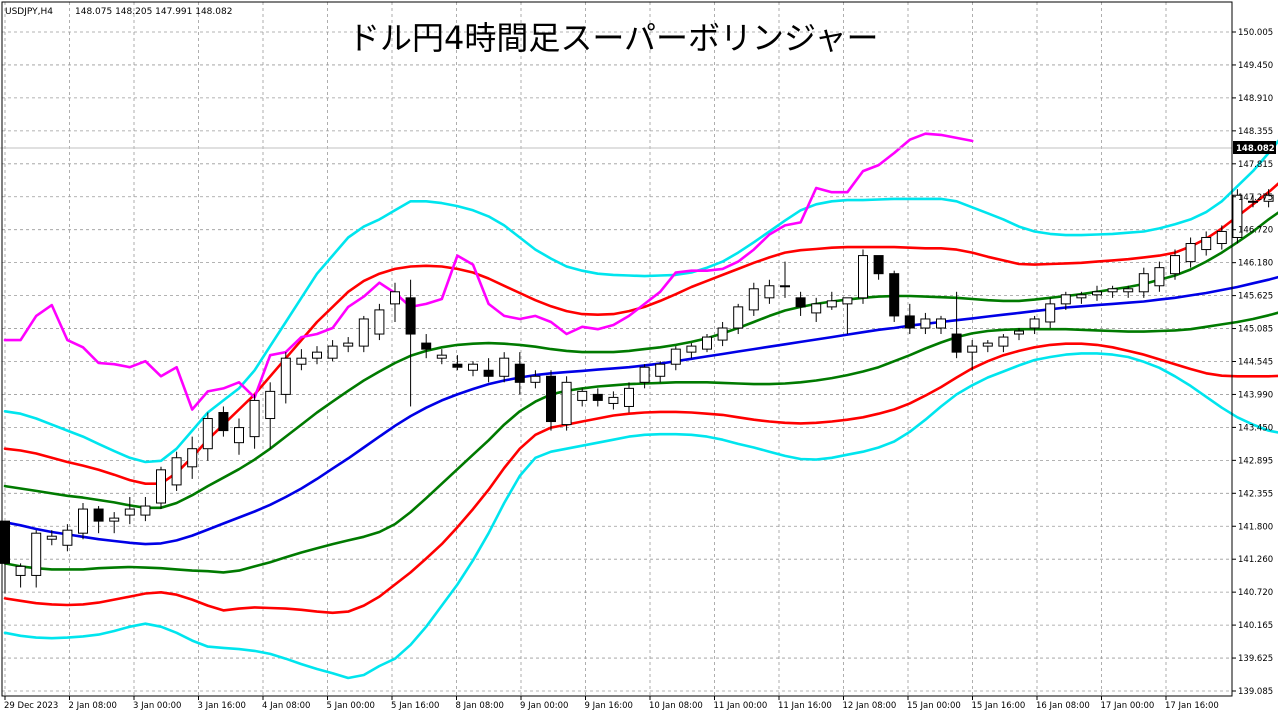 Image resolution: width=1278 pixels, height=716 pixels. What do you see at coordinates (157, 706) in the screenshot?
I see `x-tick-label: 3 Jan 00:00` at bounding box center [157, 706].